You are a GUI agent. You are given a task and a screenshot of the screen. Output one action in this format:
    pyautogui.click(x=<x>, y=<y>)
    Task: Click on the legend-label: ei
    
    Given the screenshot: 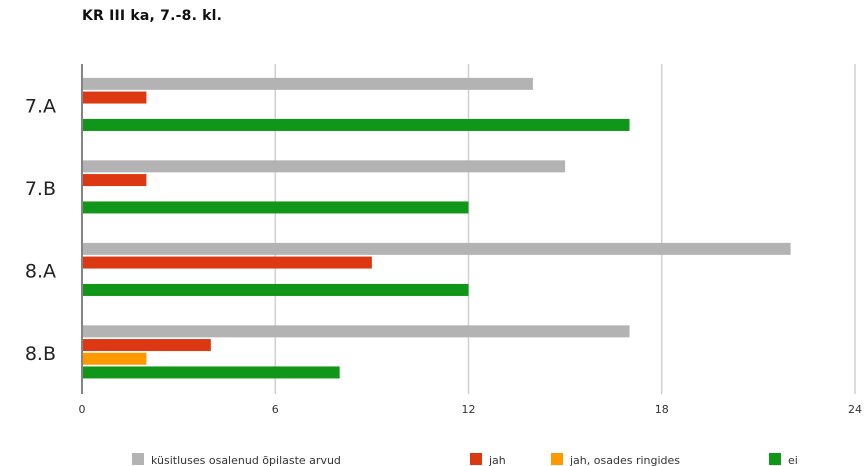 What is the action you would take?
    pyautogui.click(x=793, y=460)
    